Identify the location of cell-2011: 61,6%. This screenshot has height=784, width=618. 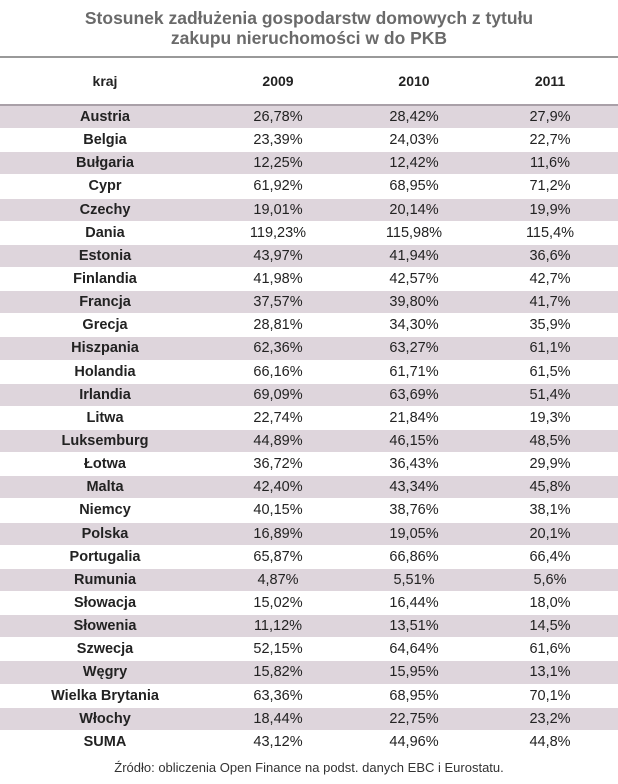
(550, 649).